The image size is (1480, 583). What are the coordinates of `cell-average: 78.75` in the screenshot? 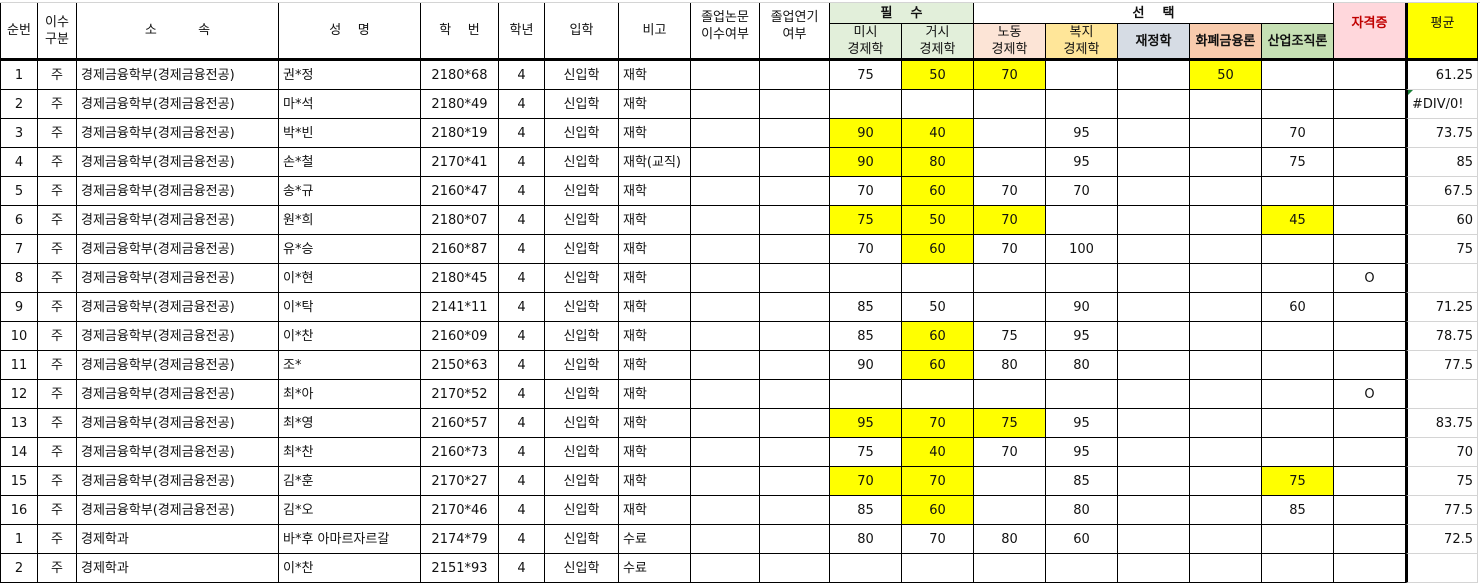 It's located at (1442, 336).